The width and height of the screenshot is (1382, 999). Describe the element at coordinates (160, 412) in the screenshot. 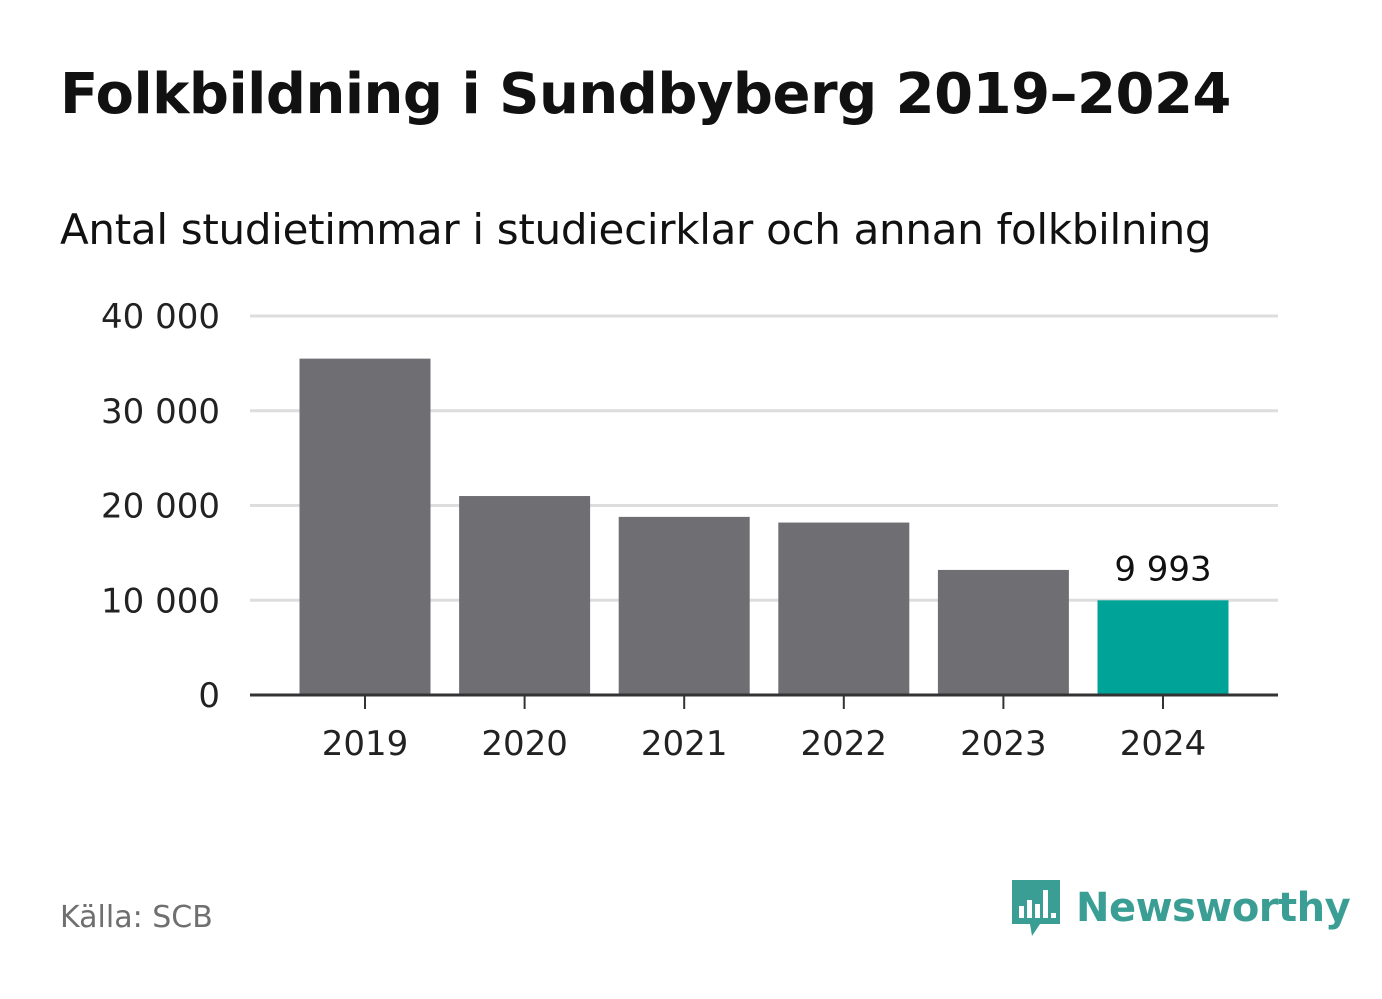

I see `y-tick-label: 30 000` at that location.